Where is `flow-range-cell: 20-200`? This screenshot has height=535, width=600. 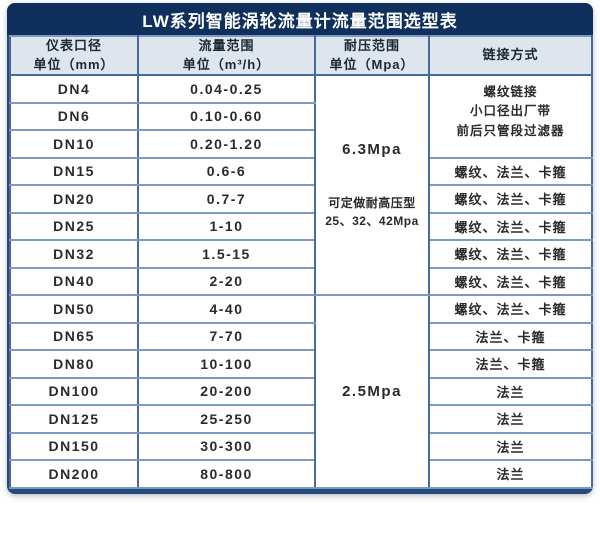
flow-range-cell: 20-200 is located at coordinates (226, 391).